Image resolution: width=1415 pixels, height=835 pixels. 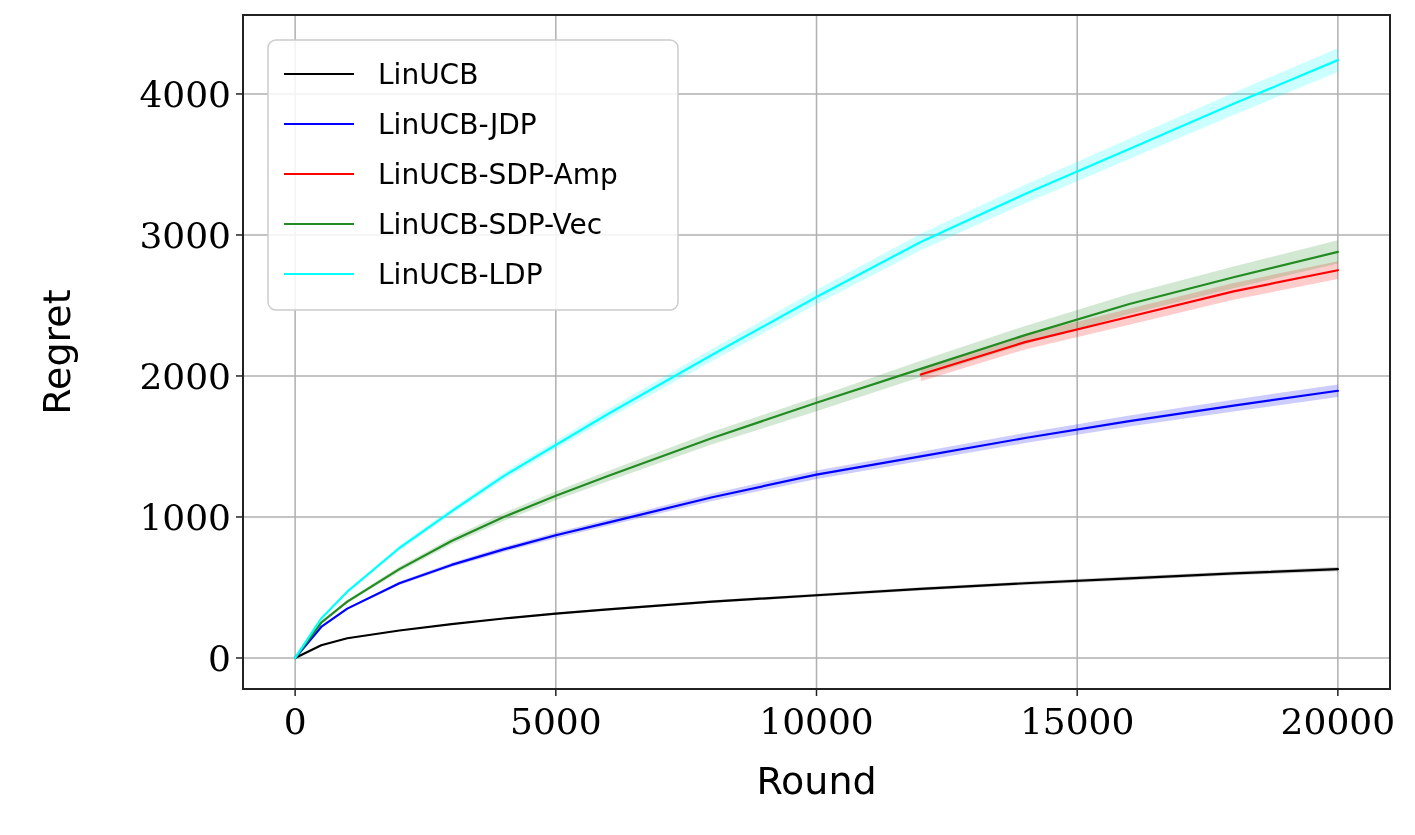 What do you see at coordinates (1338, 721) in the screenshot?
I see `x-tick-label: 20000` at bounding box center [1338, 721].